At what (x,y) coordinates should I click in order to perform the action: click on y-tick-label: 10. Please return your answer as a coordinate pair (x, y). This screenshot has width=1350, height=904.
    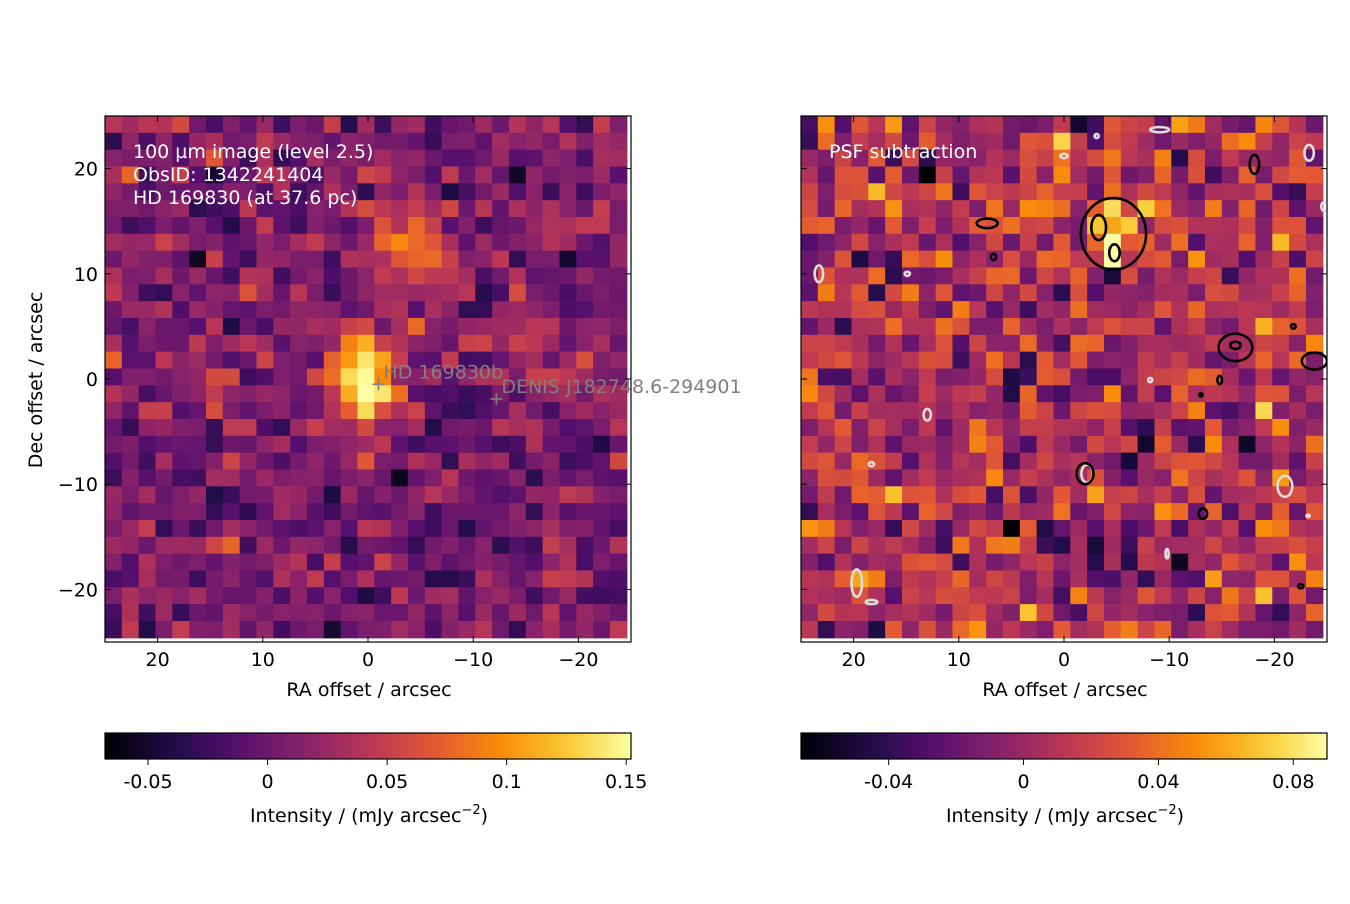
    Looking at the image, I should click on (86, 275).